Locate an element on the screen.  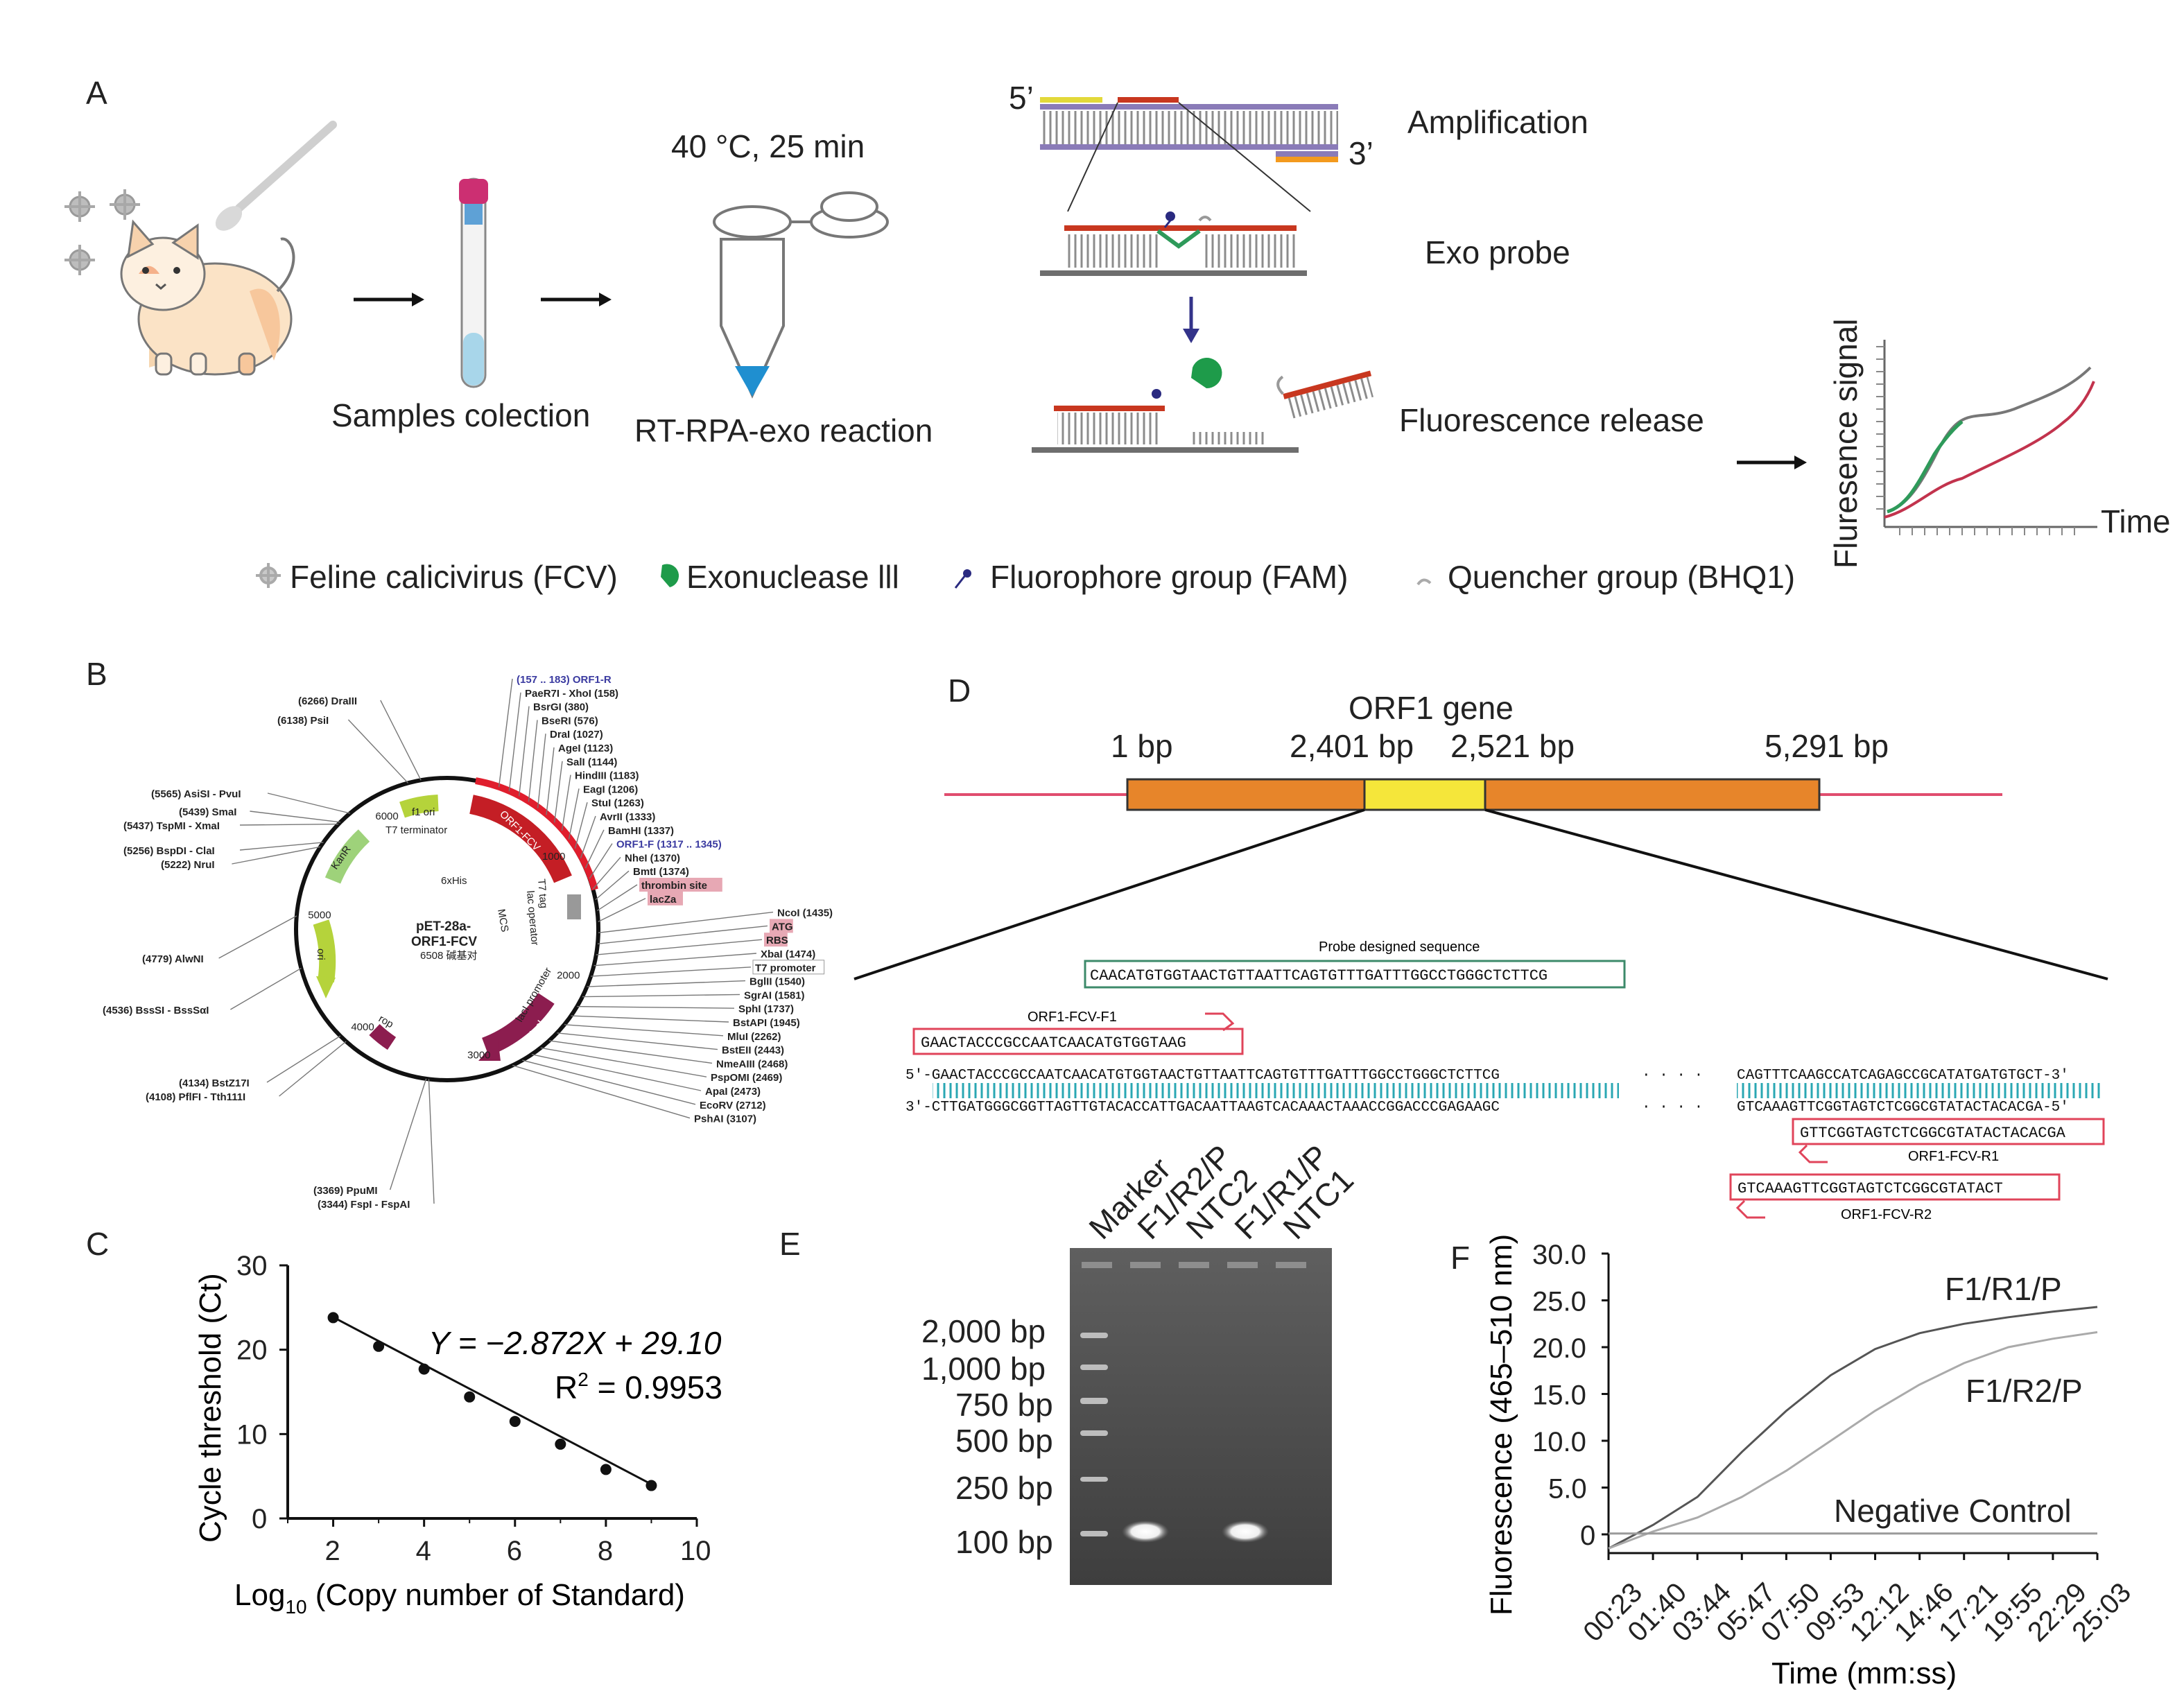
sample-tube-icon is located at coordinates (473, 282).